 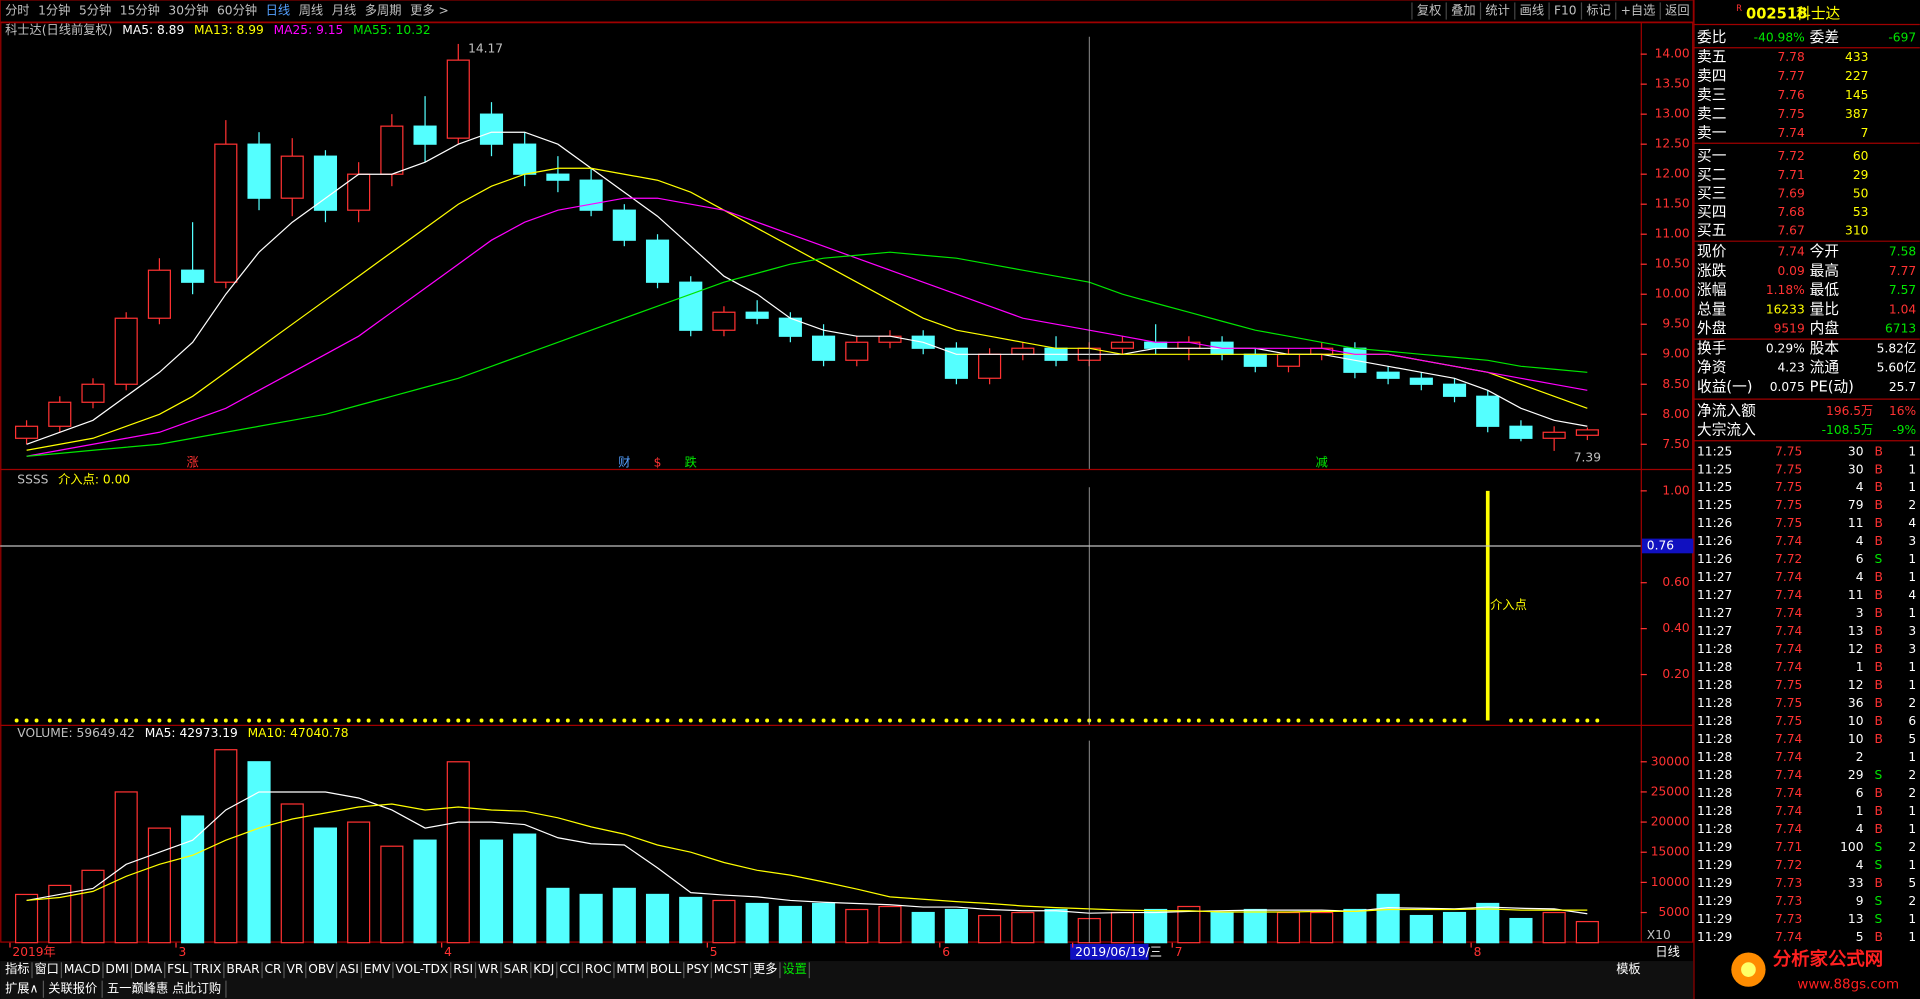 I want to click on toolbar-button: 标记, so click(x=1598, y=11).